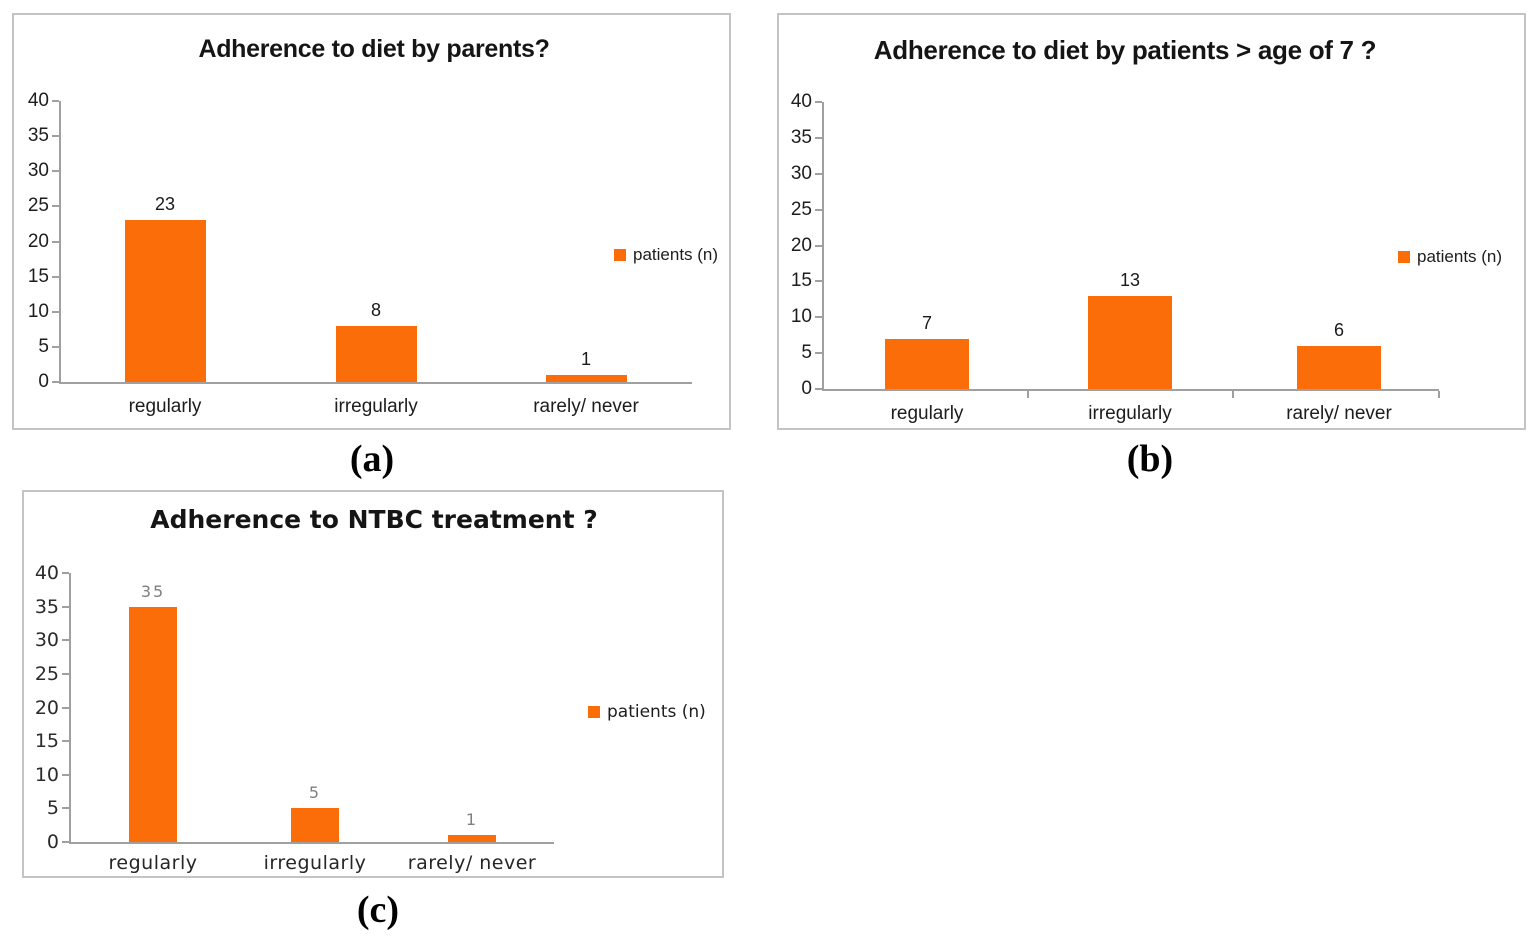 The height and width of the screenshot is (948, 1535). I want to click on bar-value-label: 5, so click(315, 793).